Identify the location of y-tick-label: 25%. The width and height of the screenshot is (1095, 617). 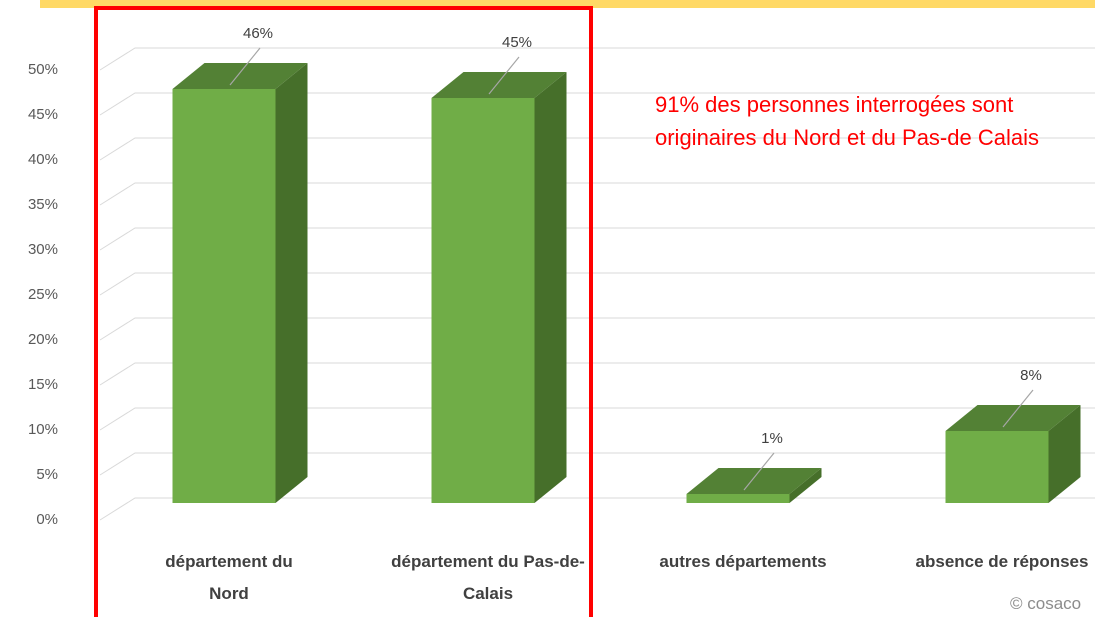
(43, 294).